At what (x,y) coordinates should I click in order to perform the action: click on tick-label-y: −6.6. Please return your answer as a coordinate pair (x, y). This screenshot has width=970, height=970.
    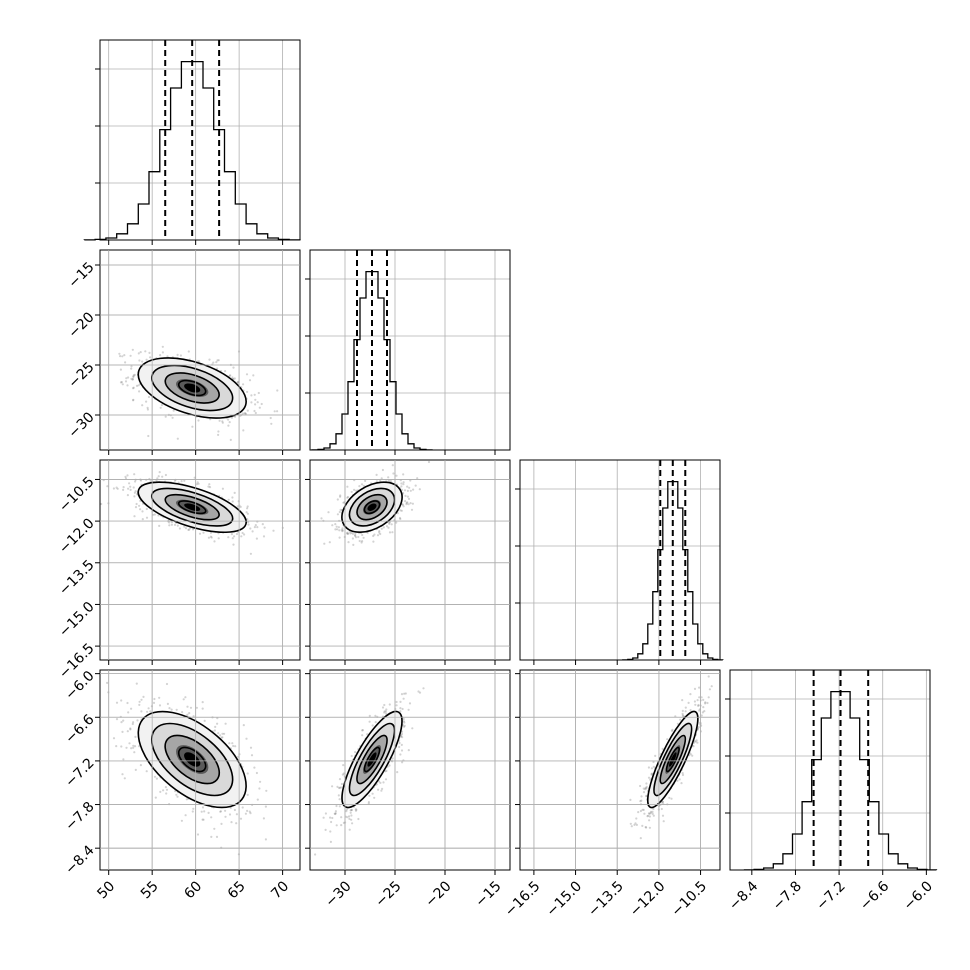
    Looking at the image, I should click on (79, 729).